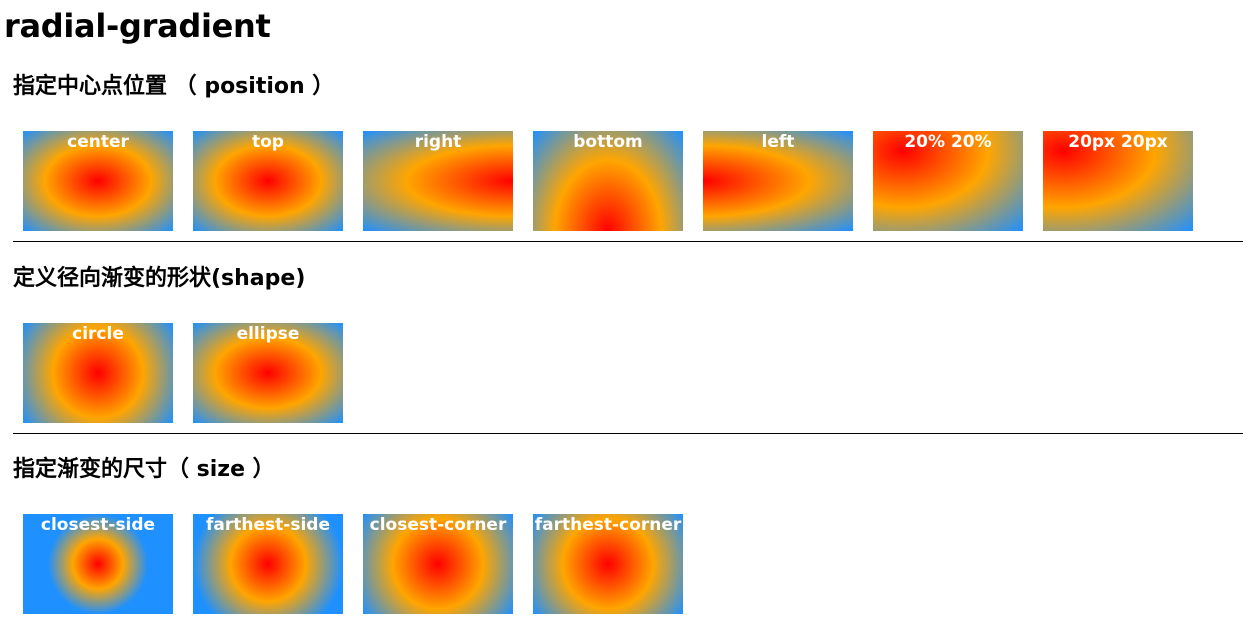 This screenshot has height=621, width=1243. Describe the element at coordinates (608, 564) in the screenshot. I see `gradient-box-farthest-corner: farthest-corner` at that location.